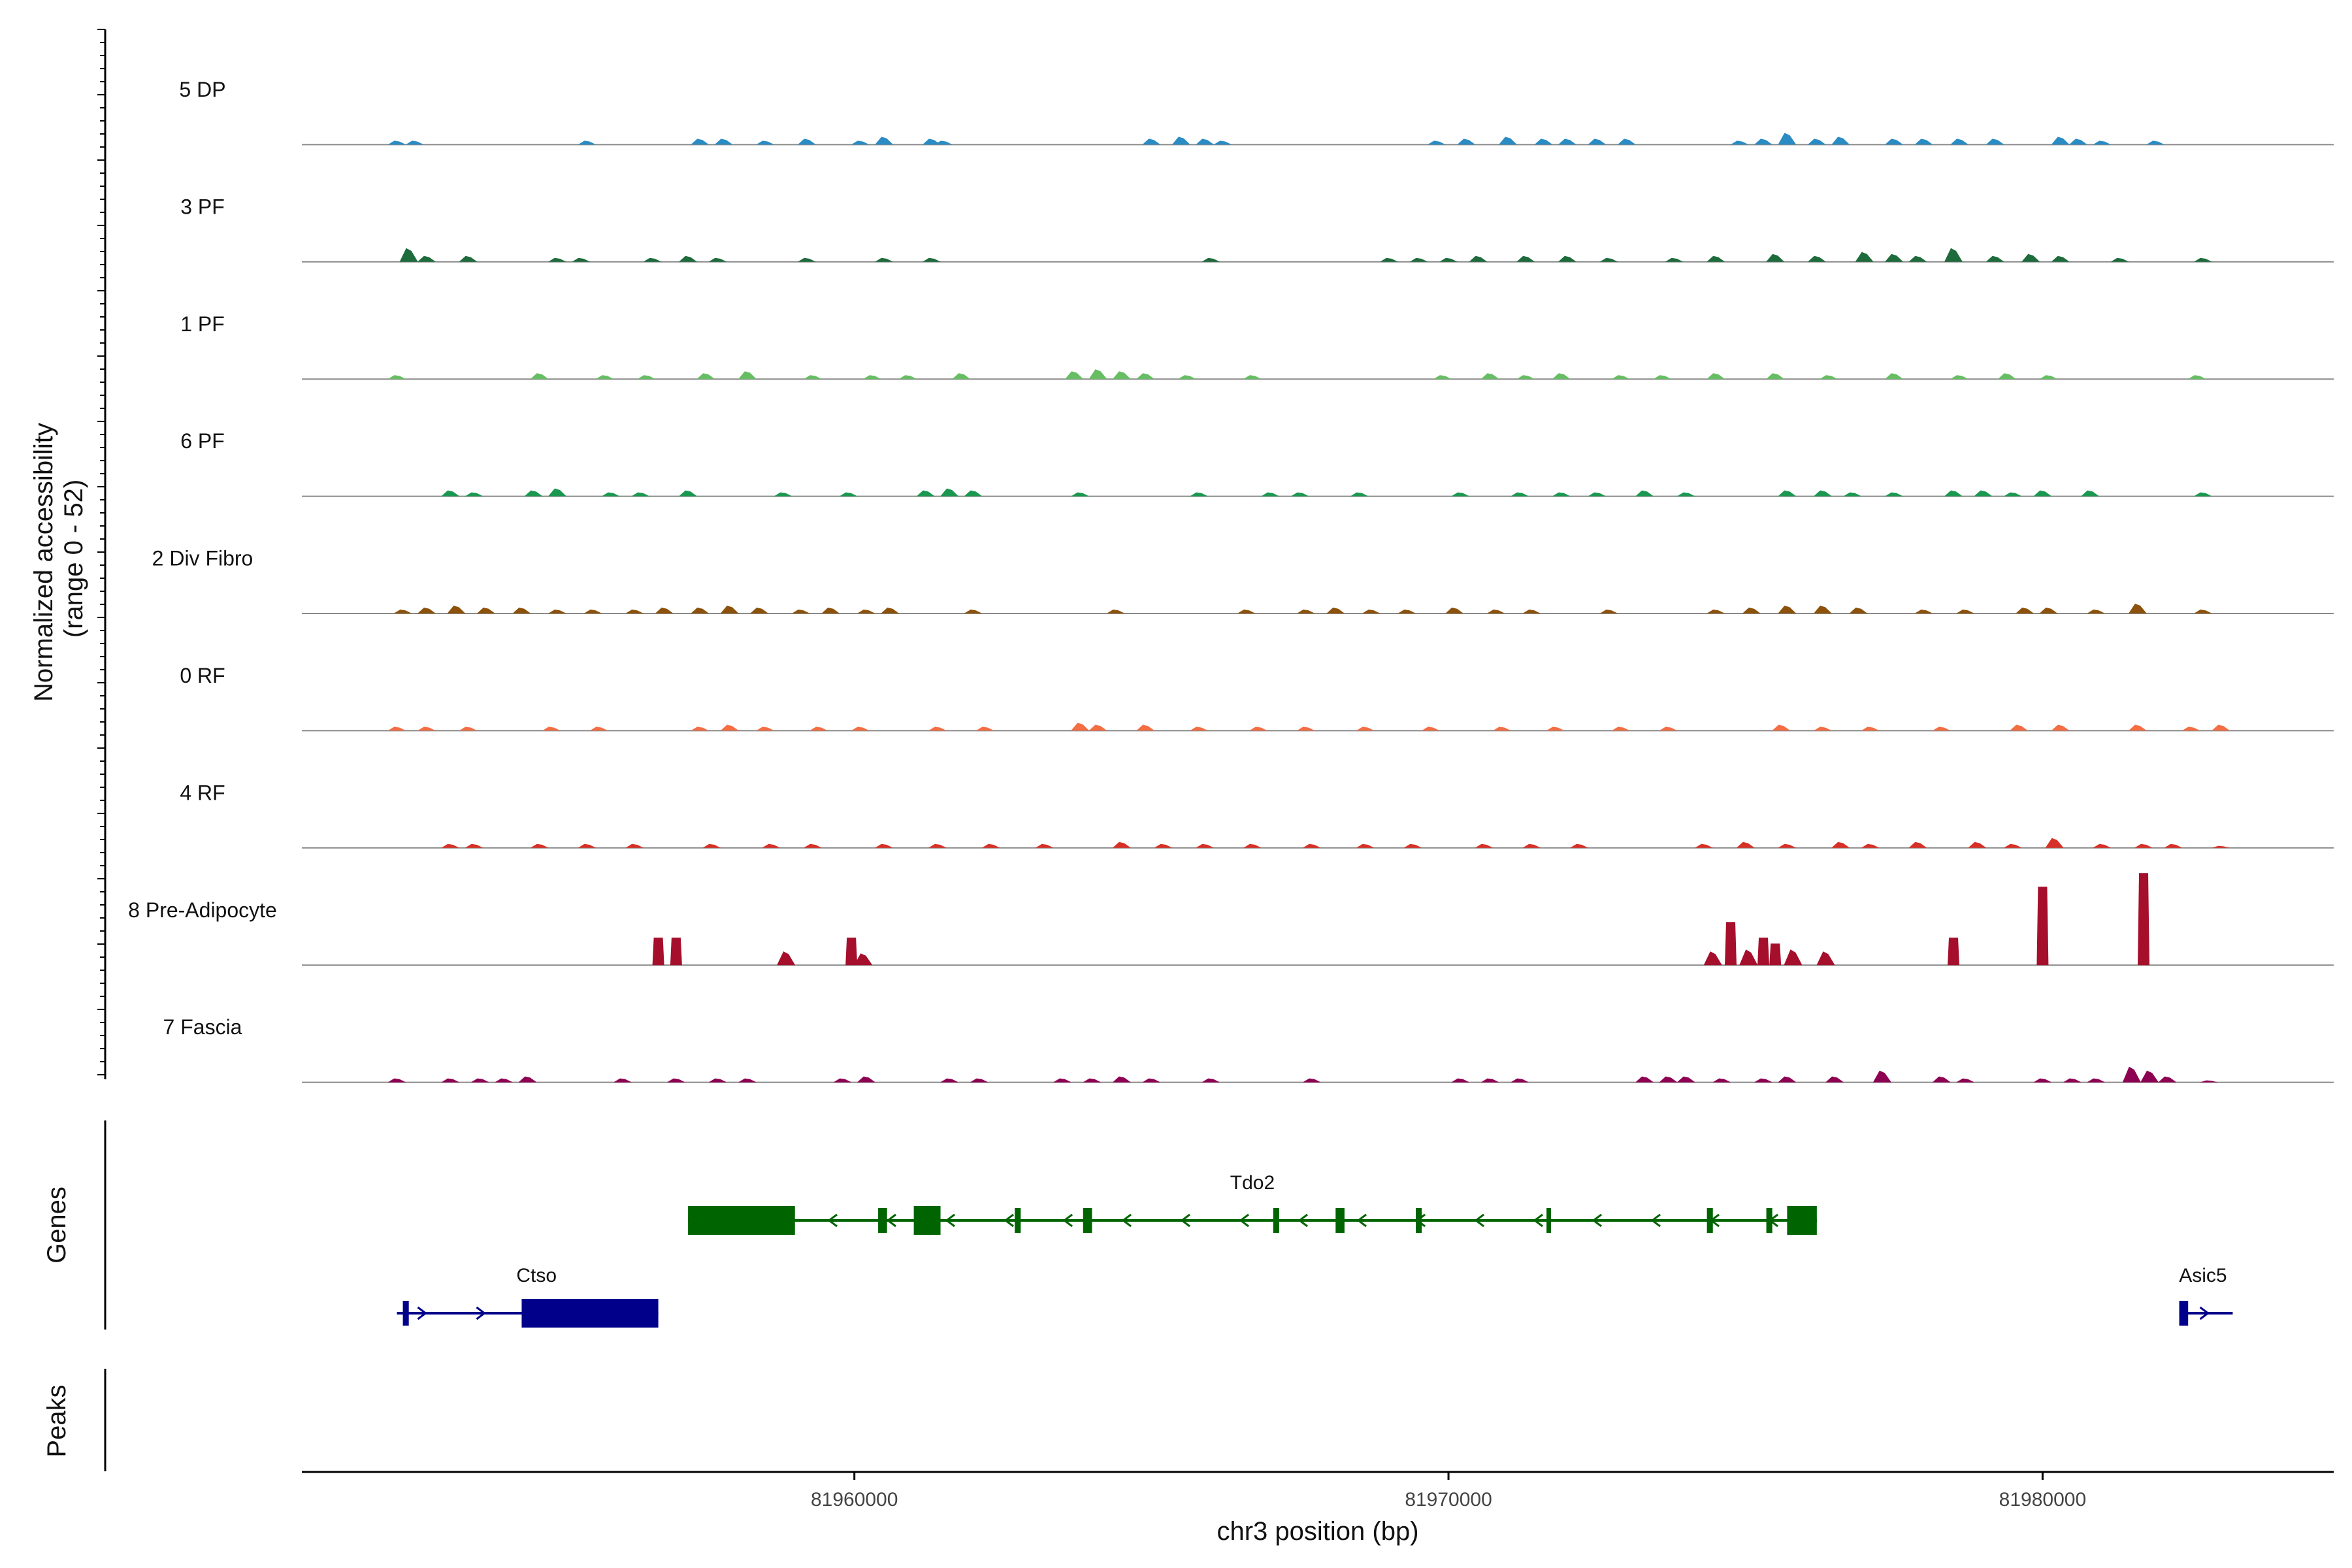 The width and height of the screenshot is (2352, 1568). Describe the element at coordinates (1231, 919) in the screenshot. I see `track-8-pre-adipocyte: 8 Pre-Adipocyte` at that location.